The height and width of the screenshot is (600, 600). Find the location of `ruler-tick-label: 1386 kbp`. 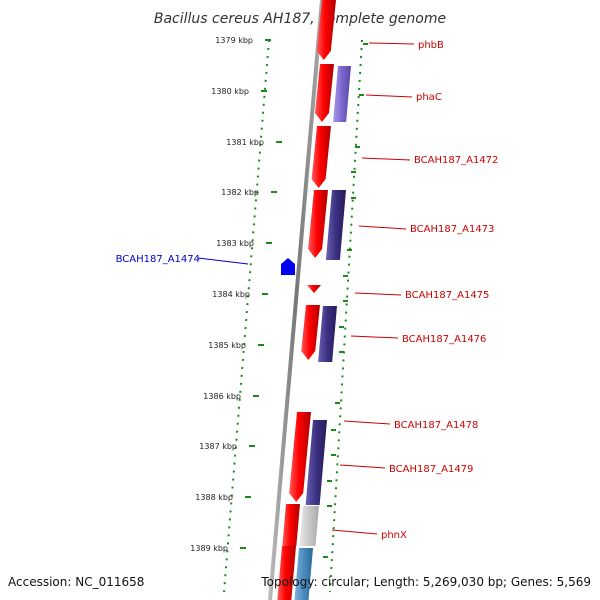

ruler-tick-label: 1386 kbp is located at coordinates (222, 396).